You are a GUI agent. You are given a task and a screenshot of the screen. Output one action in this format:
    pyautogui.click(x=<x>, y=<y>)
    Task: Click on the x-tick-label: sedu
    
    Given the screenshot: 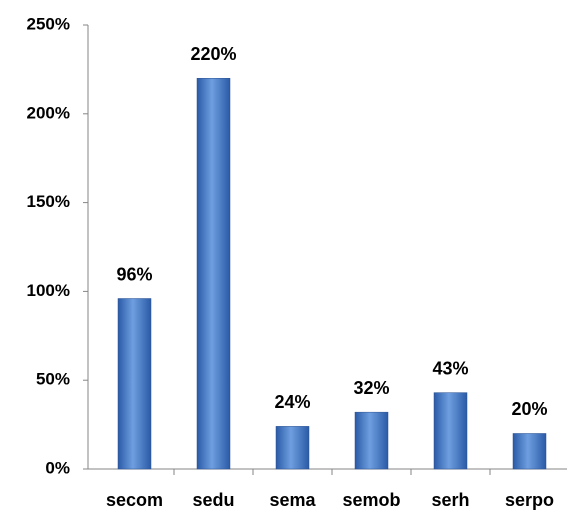 What is the action you would take?
    pyautogui.click(x=213, y=500)
    